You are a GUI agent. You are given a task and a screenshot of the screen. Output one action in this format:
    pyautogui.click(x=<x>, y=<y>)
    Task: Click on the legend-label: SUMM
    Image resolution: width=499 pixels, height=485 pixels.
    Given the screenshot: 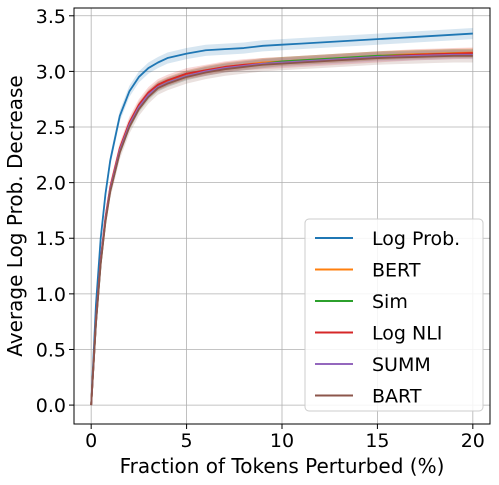 What is the action you would take?
    pyautogui.click(x=401, y=365)
    